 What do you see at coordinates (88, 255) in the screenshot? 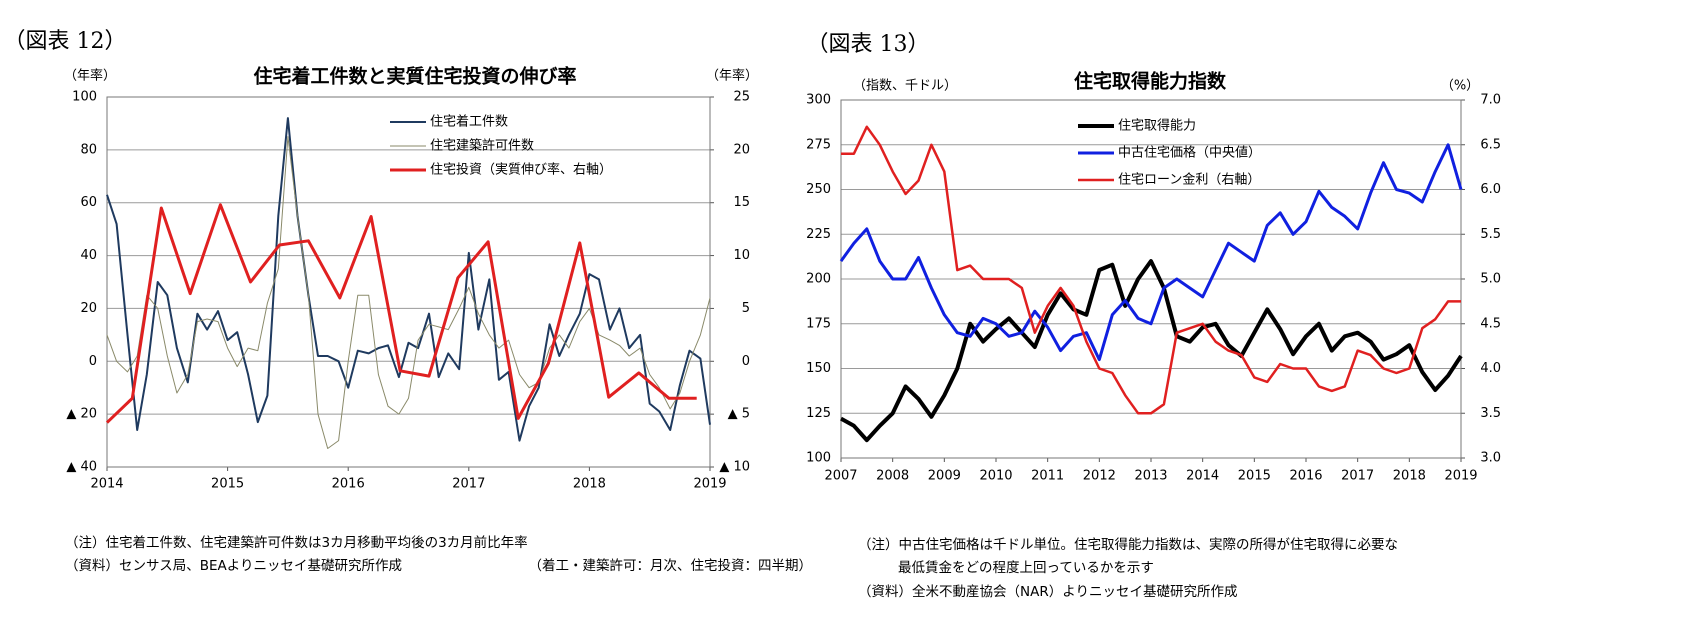
I see `y-tick-label: 40` at bounding box center [88, 255].